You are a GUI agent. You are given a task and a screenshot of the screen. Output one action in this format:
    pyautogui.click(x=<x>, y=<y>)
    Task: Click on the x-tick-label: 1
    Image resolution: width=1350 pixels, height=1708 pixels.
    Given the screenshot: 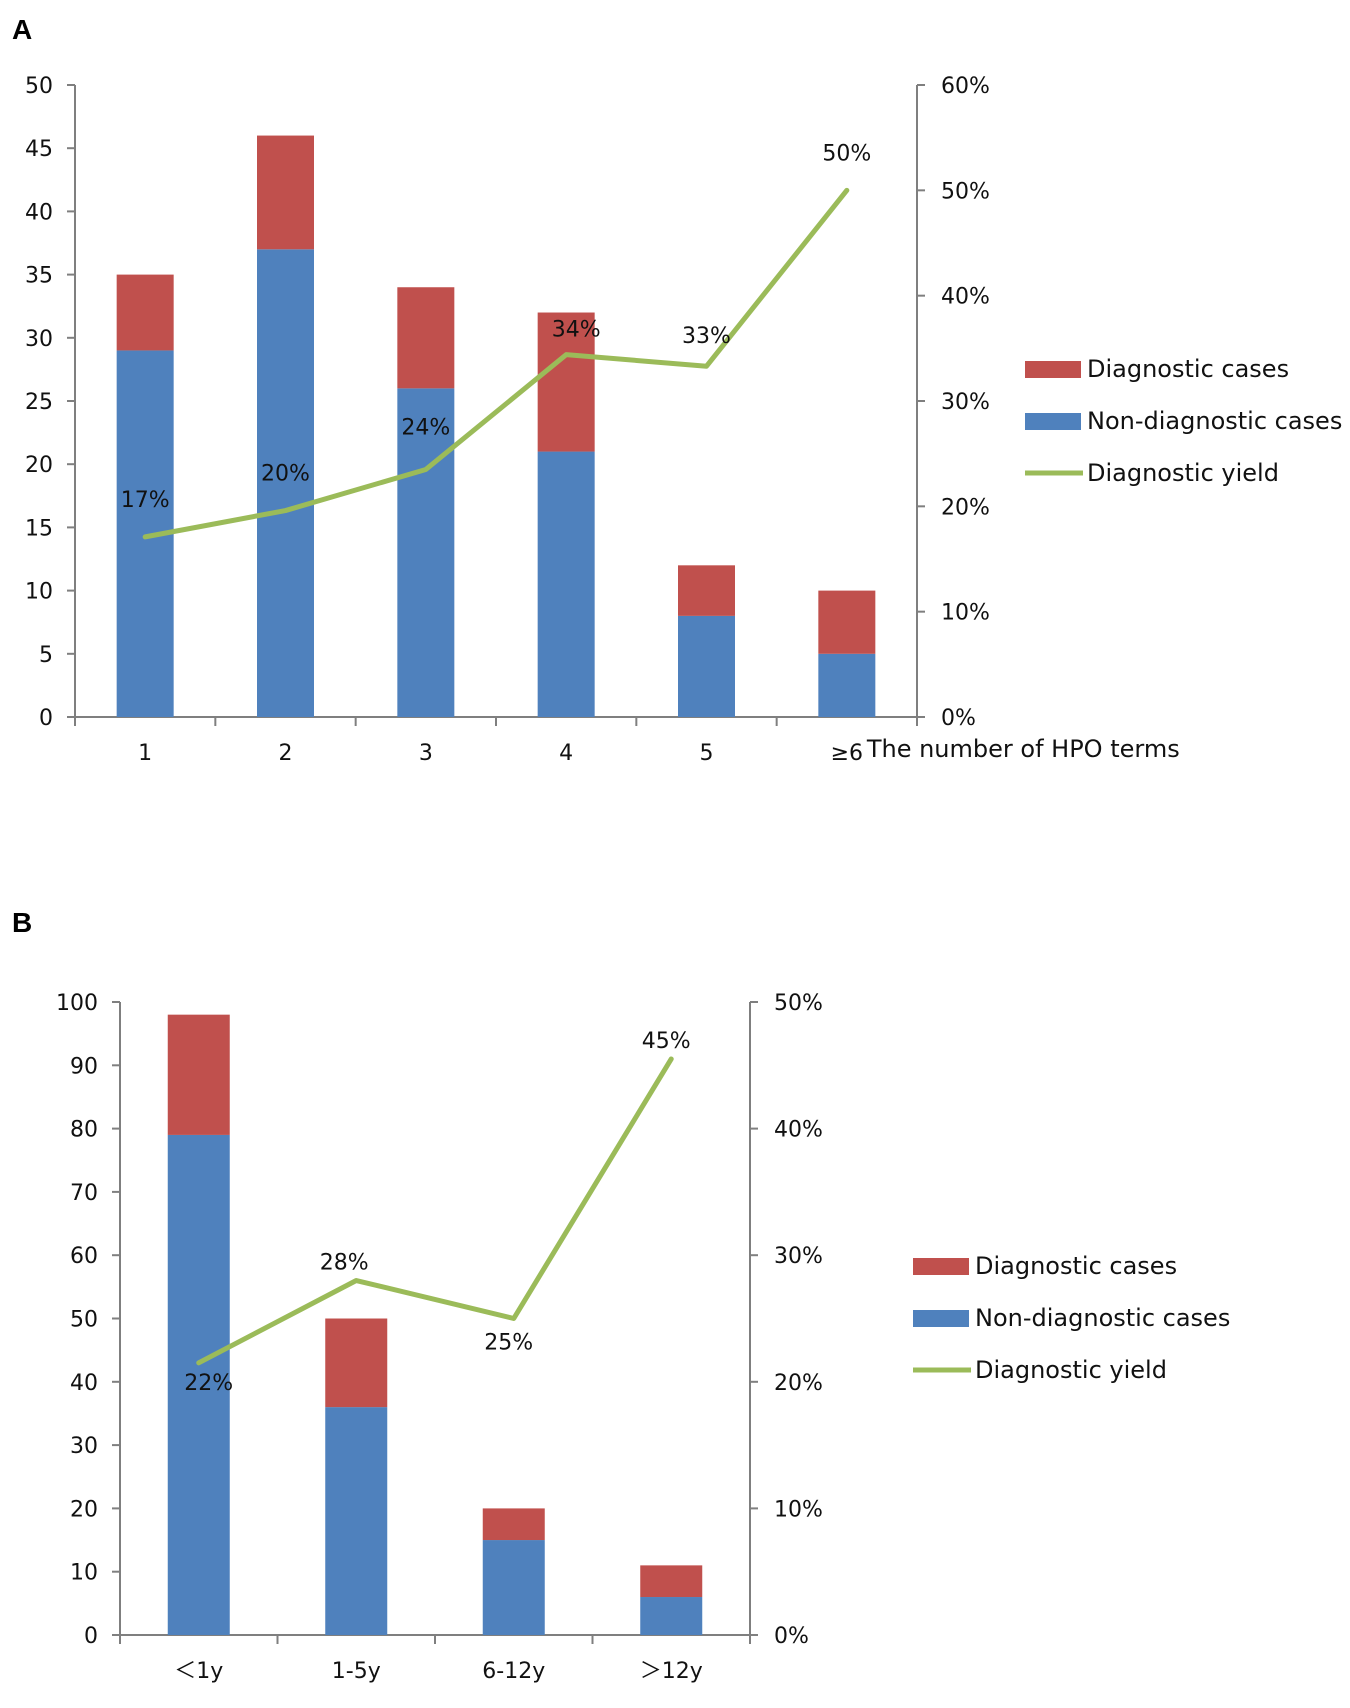 What is the action you would take?
    pyautogui.click(x=145, y=753)
    